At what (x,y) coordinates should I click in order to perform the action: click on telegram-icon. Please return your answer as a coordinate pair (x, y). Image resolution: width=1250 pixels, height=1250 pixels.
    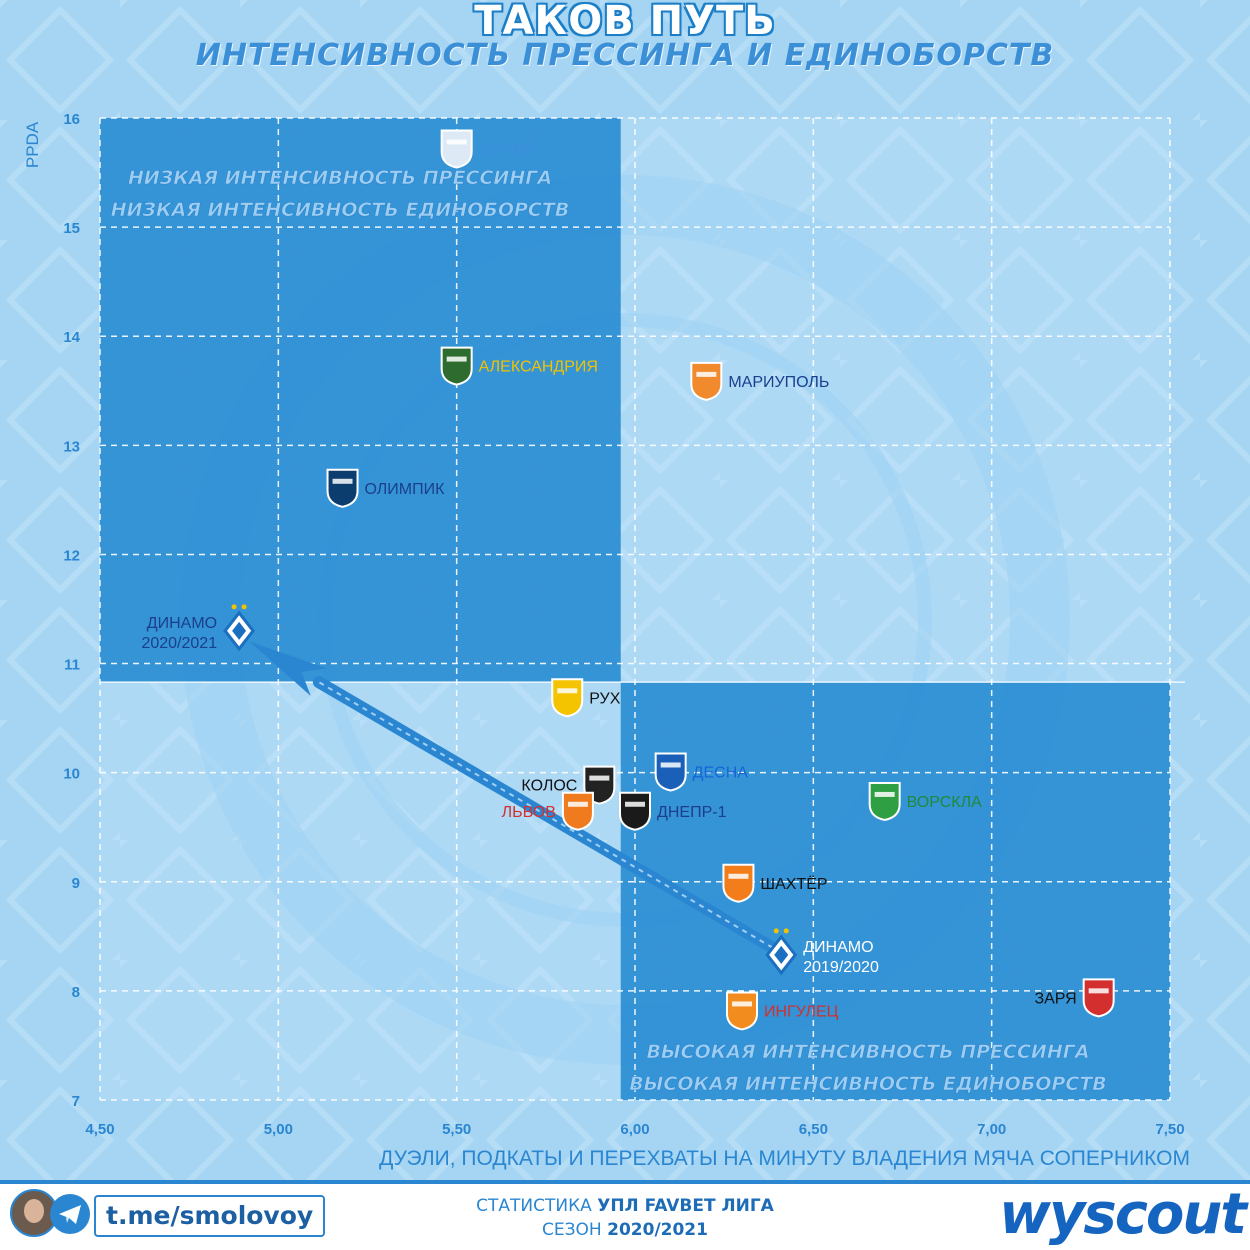
    Looking at the image, I should click on (70, 1214).